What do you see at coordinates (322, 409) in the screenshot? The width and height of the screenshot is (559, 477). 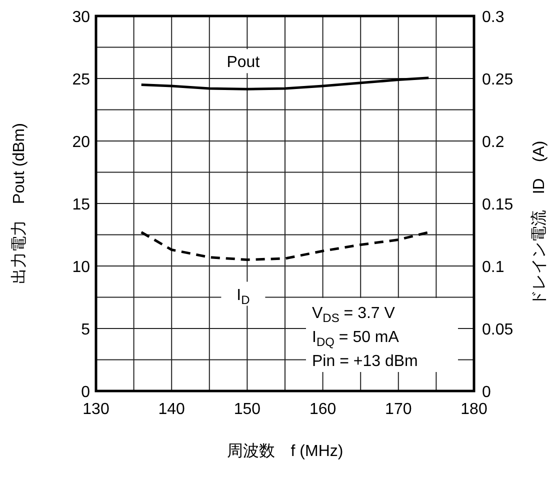 I see `x-tick-label: 160` at bounding box center [322, 409].